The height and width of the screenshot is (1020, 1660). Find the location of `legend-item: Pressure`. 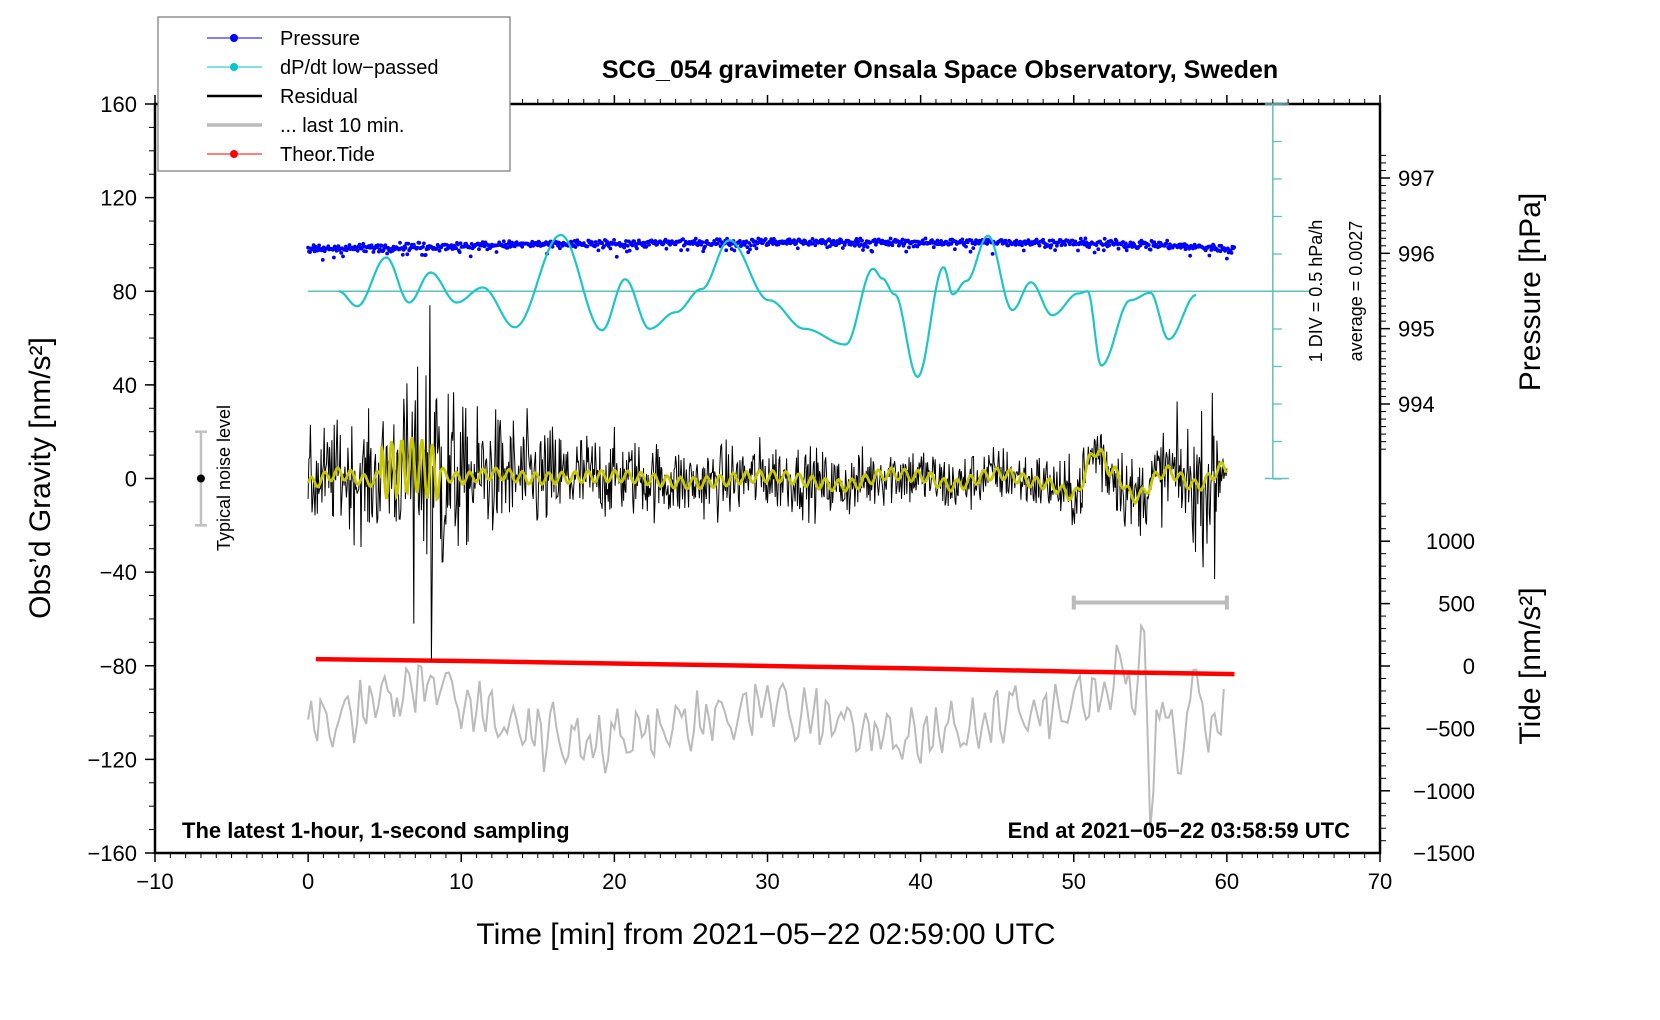

legend-item: Pressure is located at coordinates (283, 39).